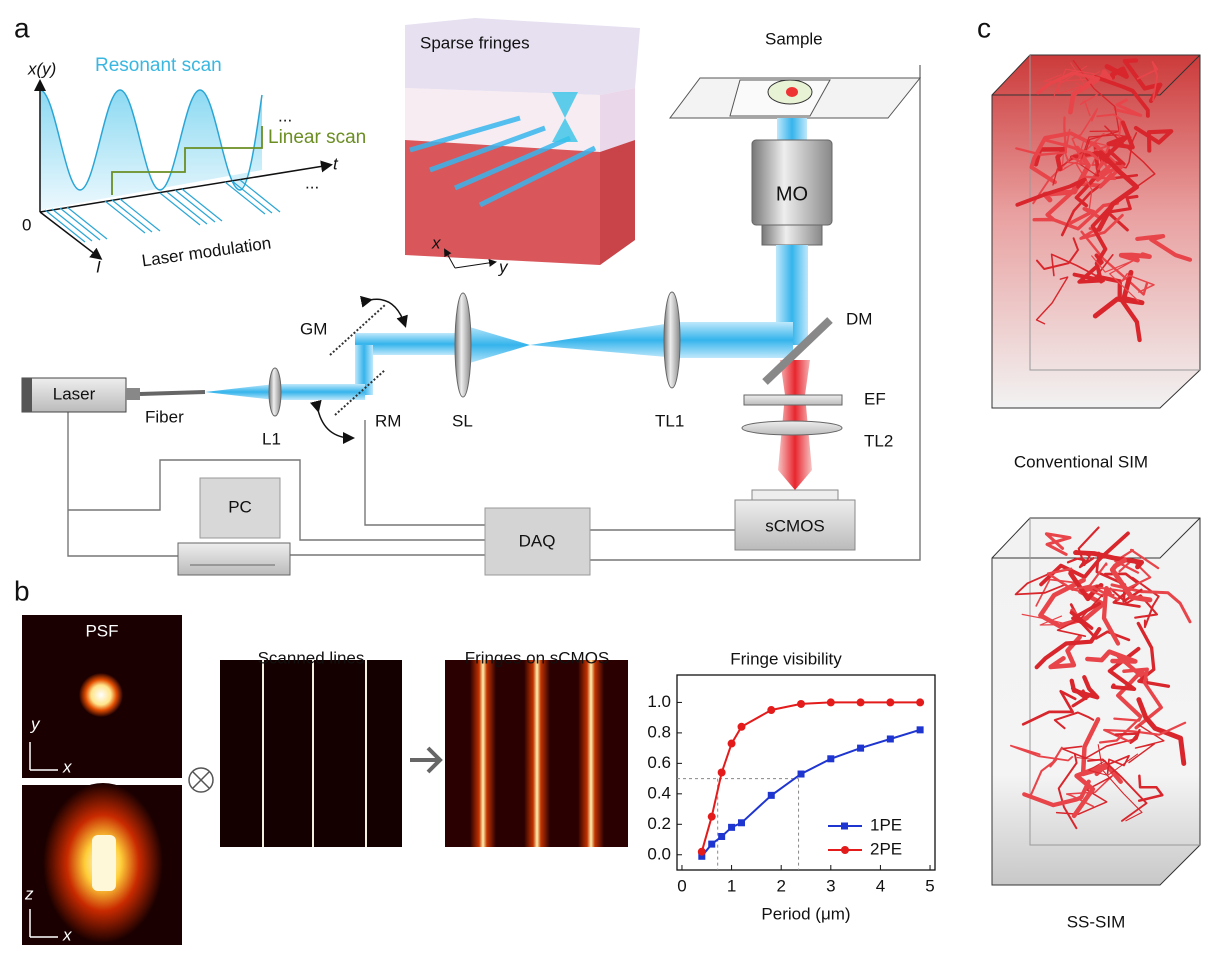  Describe the element at coordinates (811, 792) in the screenshot. I see `series-line` at that location.